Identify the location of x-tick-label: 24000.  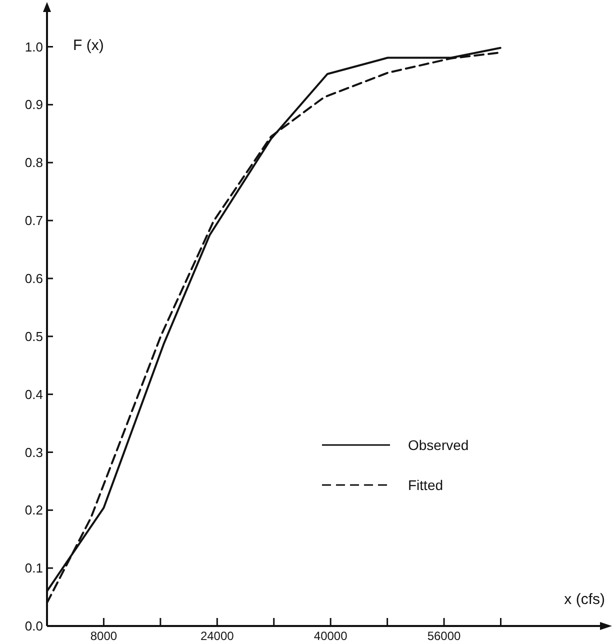
(217, 635).